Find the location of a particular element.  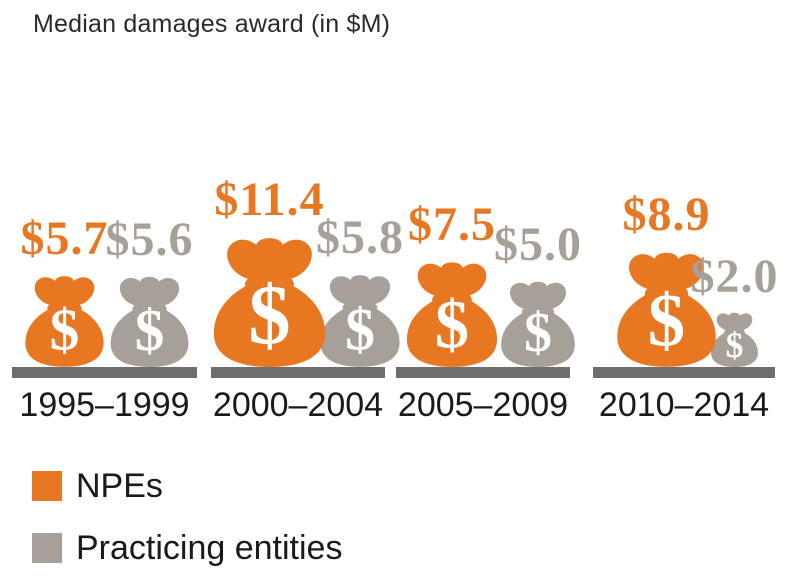

plot-area: $ $ $5.7 $5.6 is located at coordinates (104, 205).